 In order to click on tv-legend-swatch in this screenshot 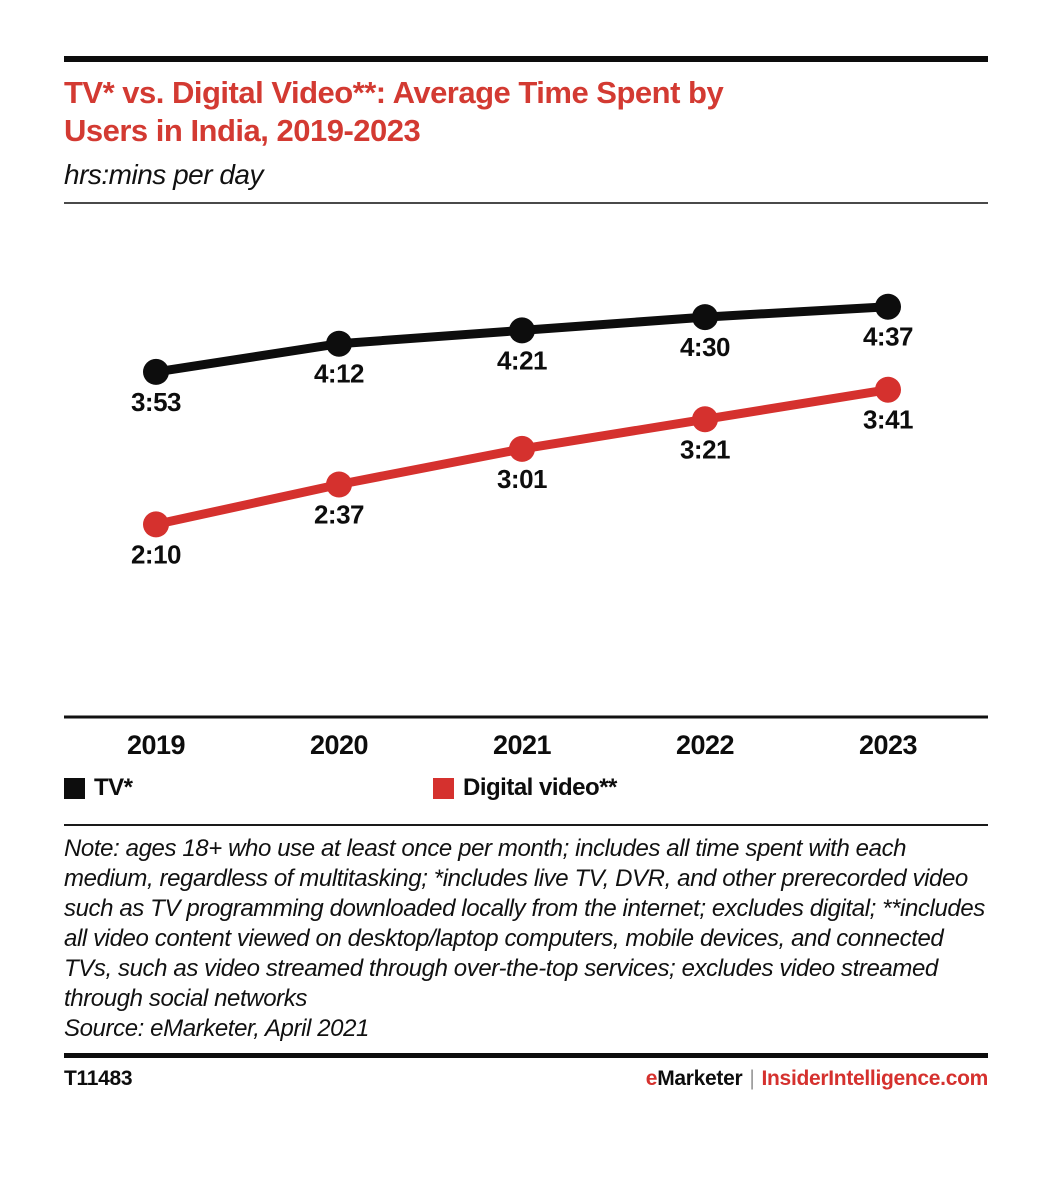, I will do `click(74, 788)`.